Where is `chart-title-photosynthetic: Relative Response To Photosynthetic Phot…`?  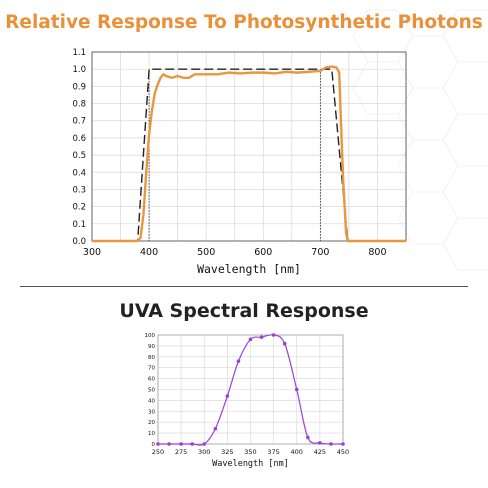
chart-title-photosynthetic: Relative Response To Photosynthetic Phot… is located at coordinates (244, 22).